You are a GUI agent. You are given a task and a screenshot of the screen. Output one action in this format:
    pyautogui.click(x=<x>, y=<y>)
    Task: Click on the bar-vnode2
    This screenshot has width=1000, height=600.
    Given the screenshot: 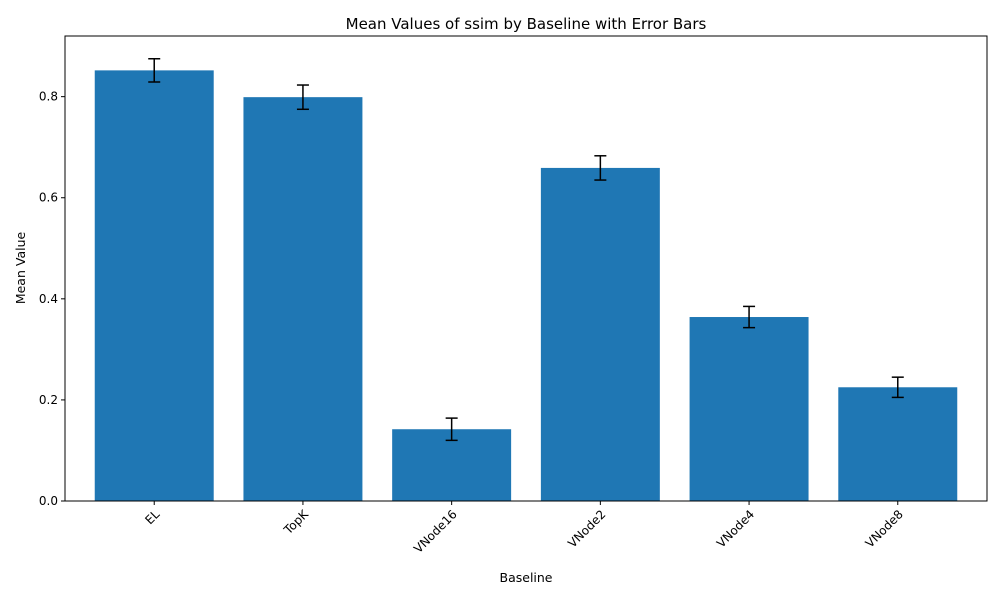 What is the action you would take?
    pyautogui.click(x=600, y=334)
    